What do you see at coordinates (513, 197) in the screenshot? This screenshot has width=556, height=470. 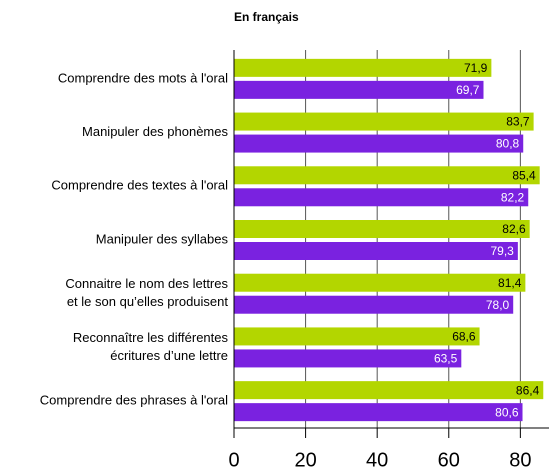 I see `value-label: 82,2` at bounding box center [513, 197].